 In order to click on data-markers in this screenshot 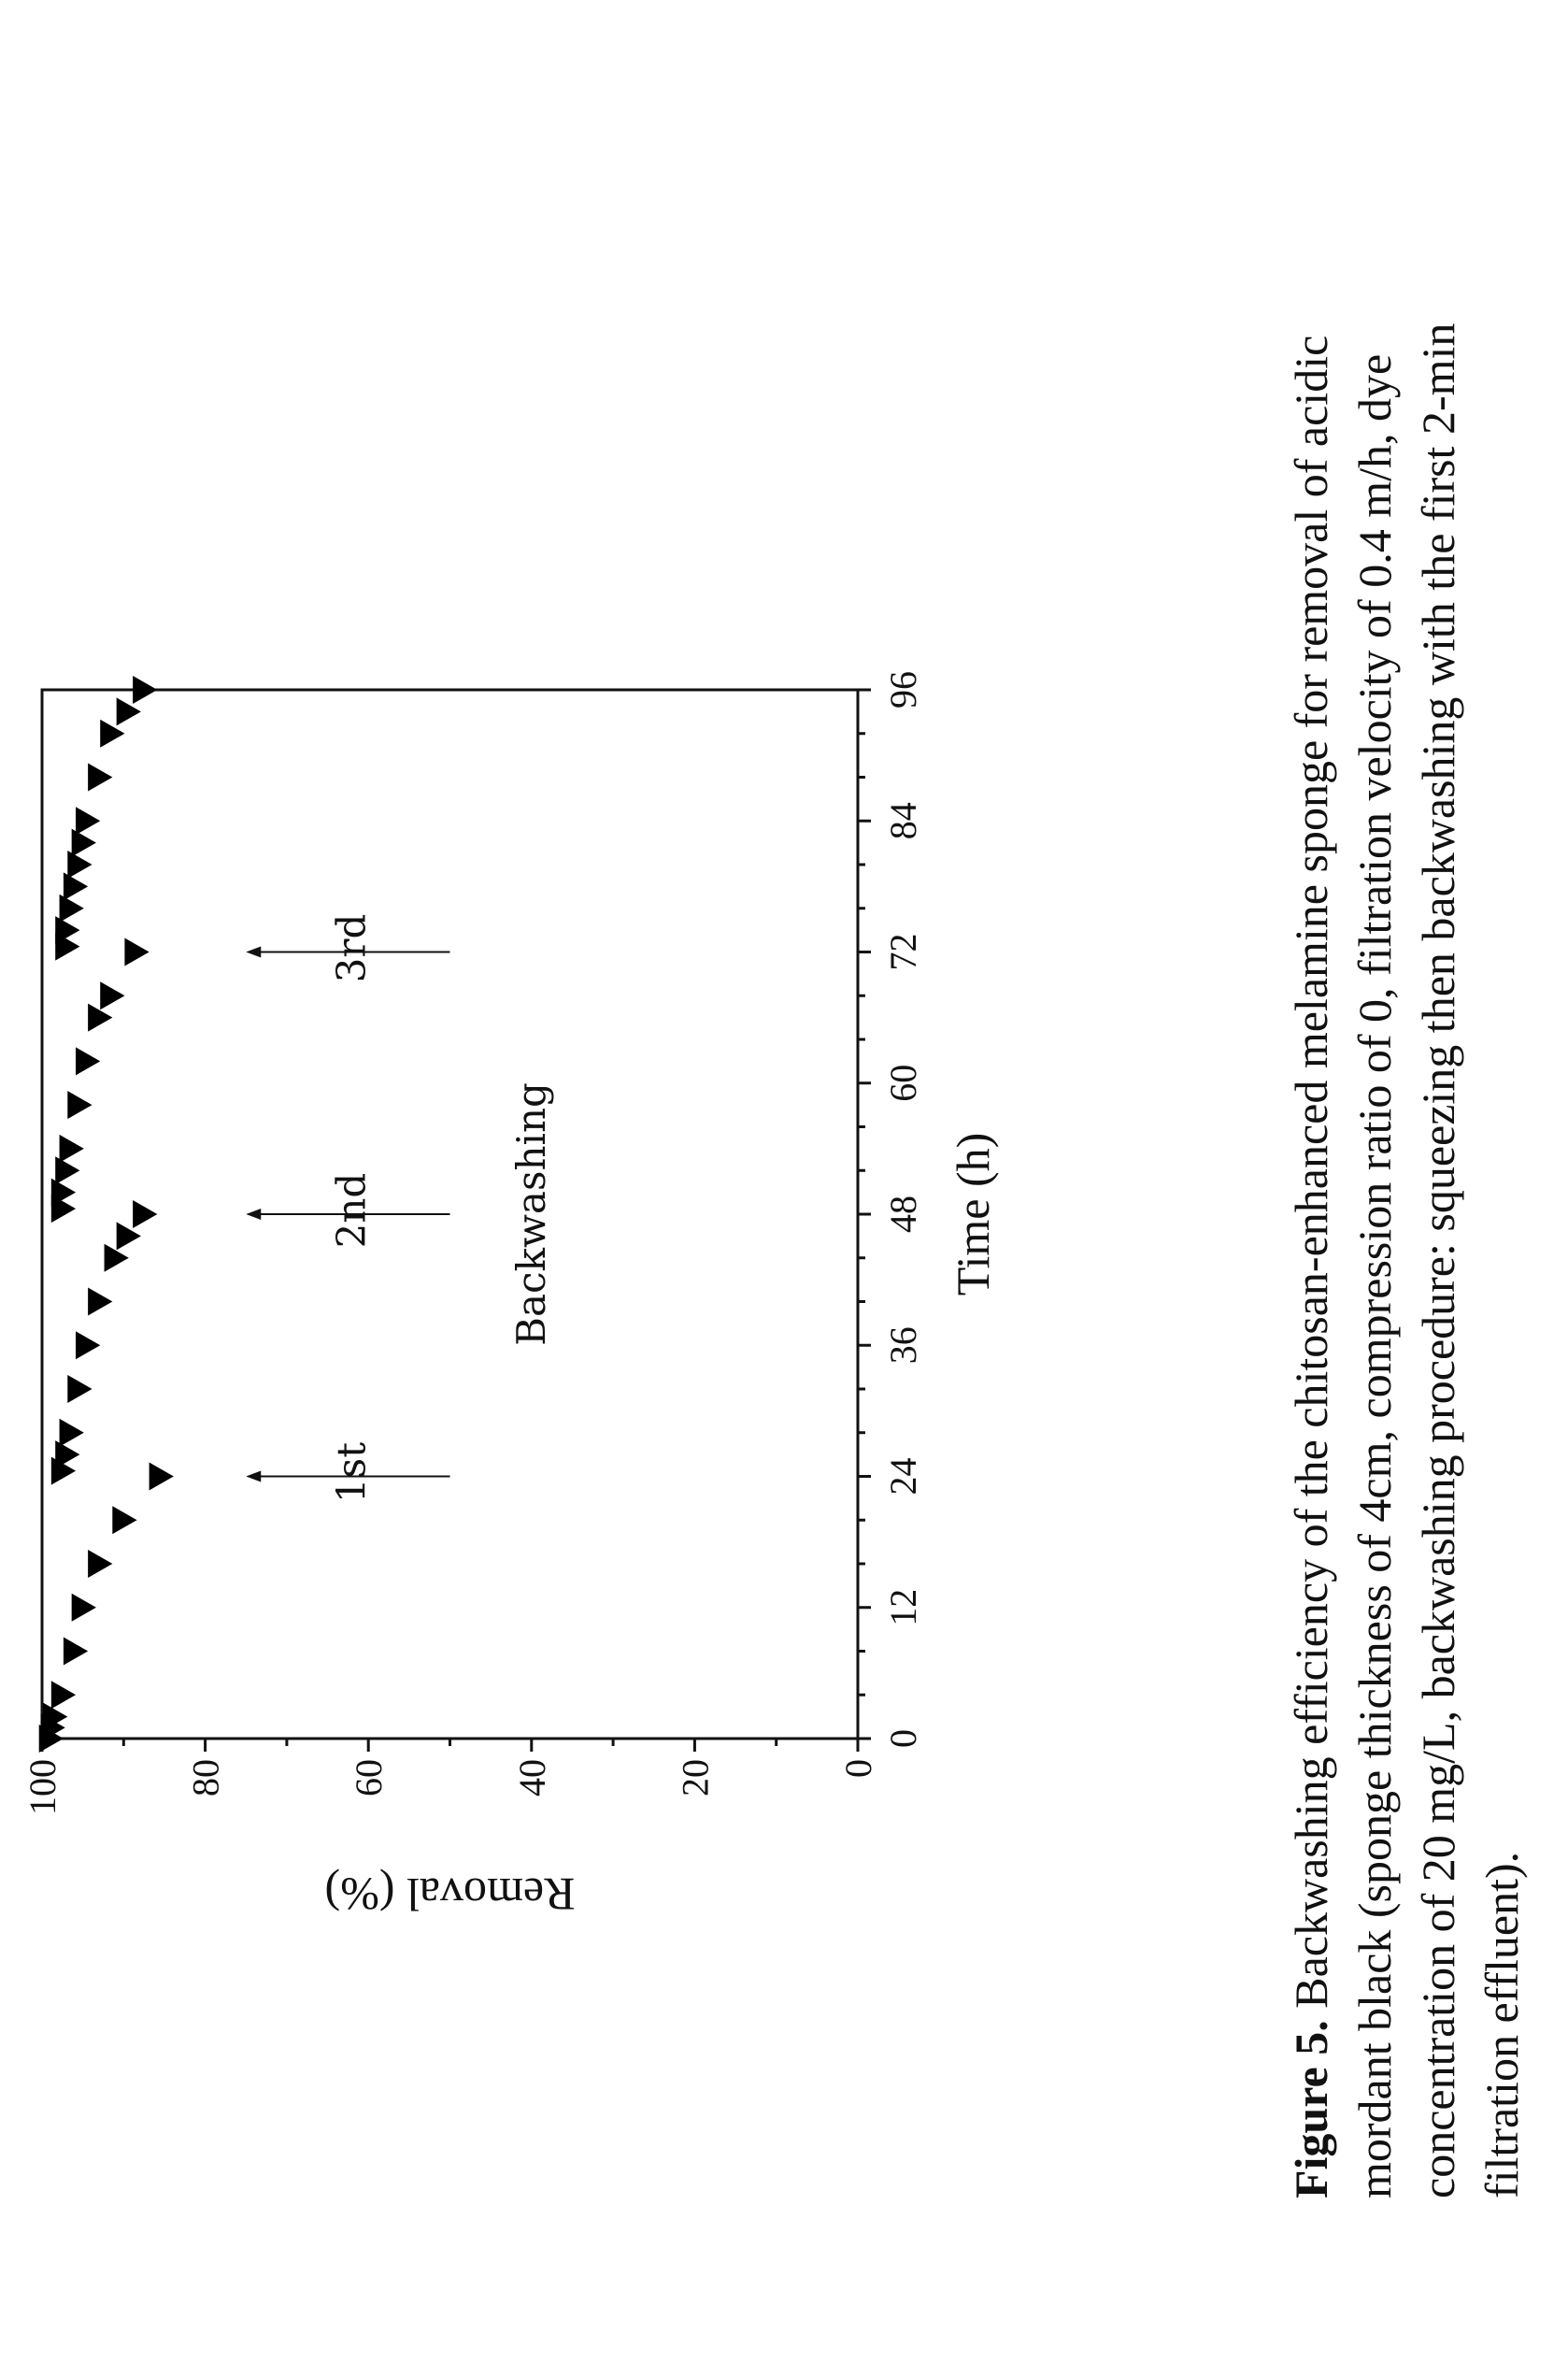, I will do `click(106, 1214)`.